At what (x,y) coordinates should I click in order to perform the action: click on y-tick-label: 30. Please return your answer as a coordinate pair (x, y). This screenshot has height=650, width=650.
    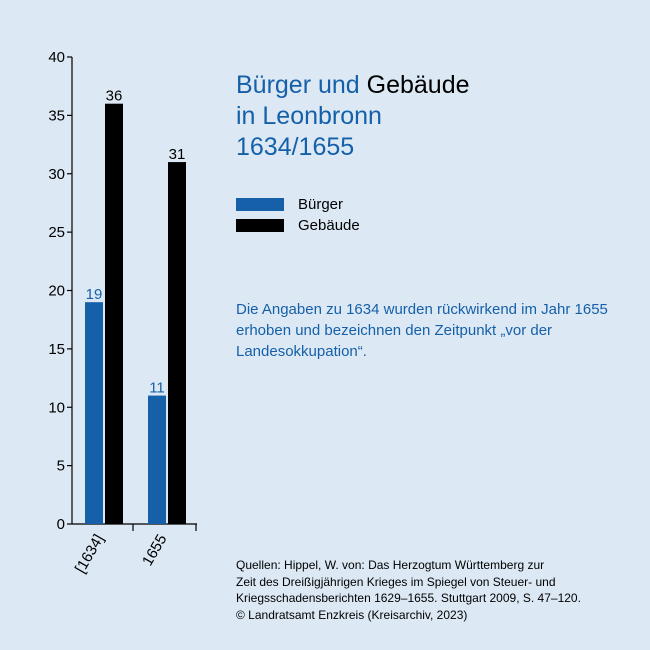
    Looking at the image, I should click on (56, 174).